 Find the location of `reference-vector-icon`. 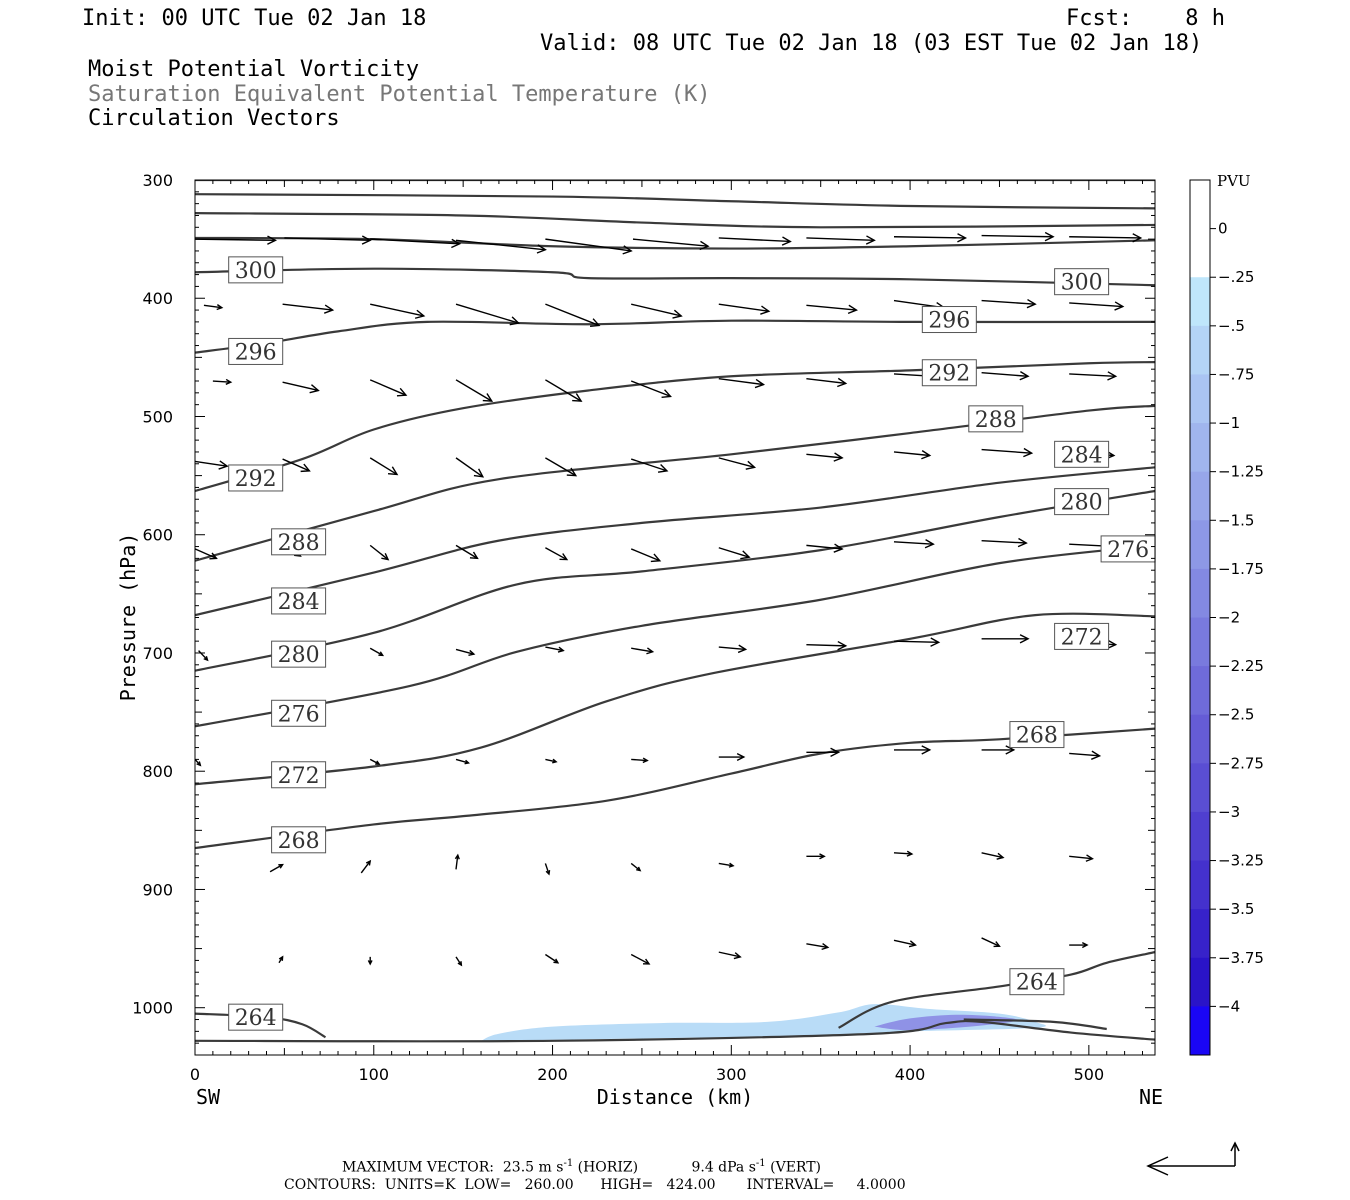

reference-vector-icon is located at coordinates (1193, 1158).